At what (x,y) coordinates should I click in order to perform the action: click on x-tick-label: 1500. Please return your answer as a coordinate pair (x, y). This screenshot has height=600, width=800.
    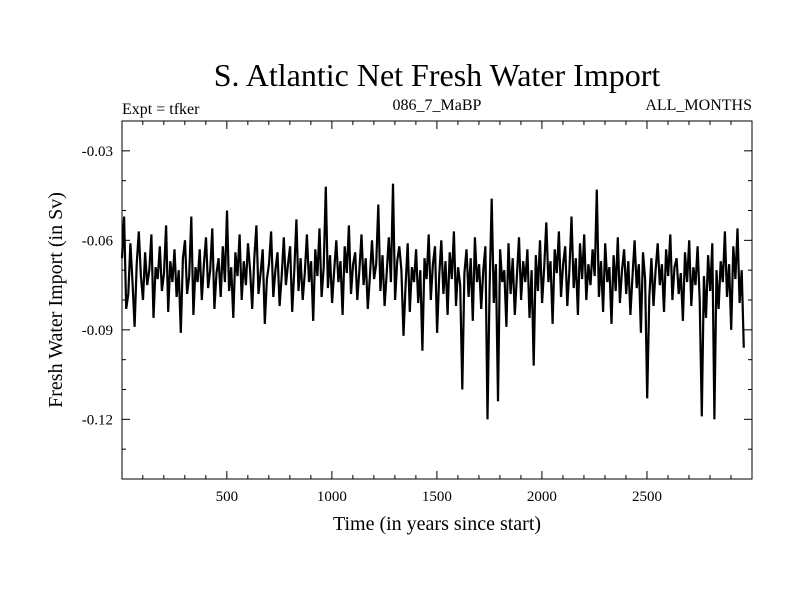
    Looking at the image, I should click on (437, 497).